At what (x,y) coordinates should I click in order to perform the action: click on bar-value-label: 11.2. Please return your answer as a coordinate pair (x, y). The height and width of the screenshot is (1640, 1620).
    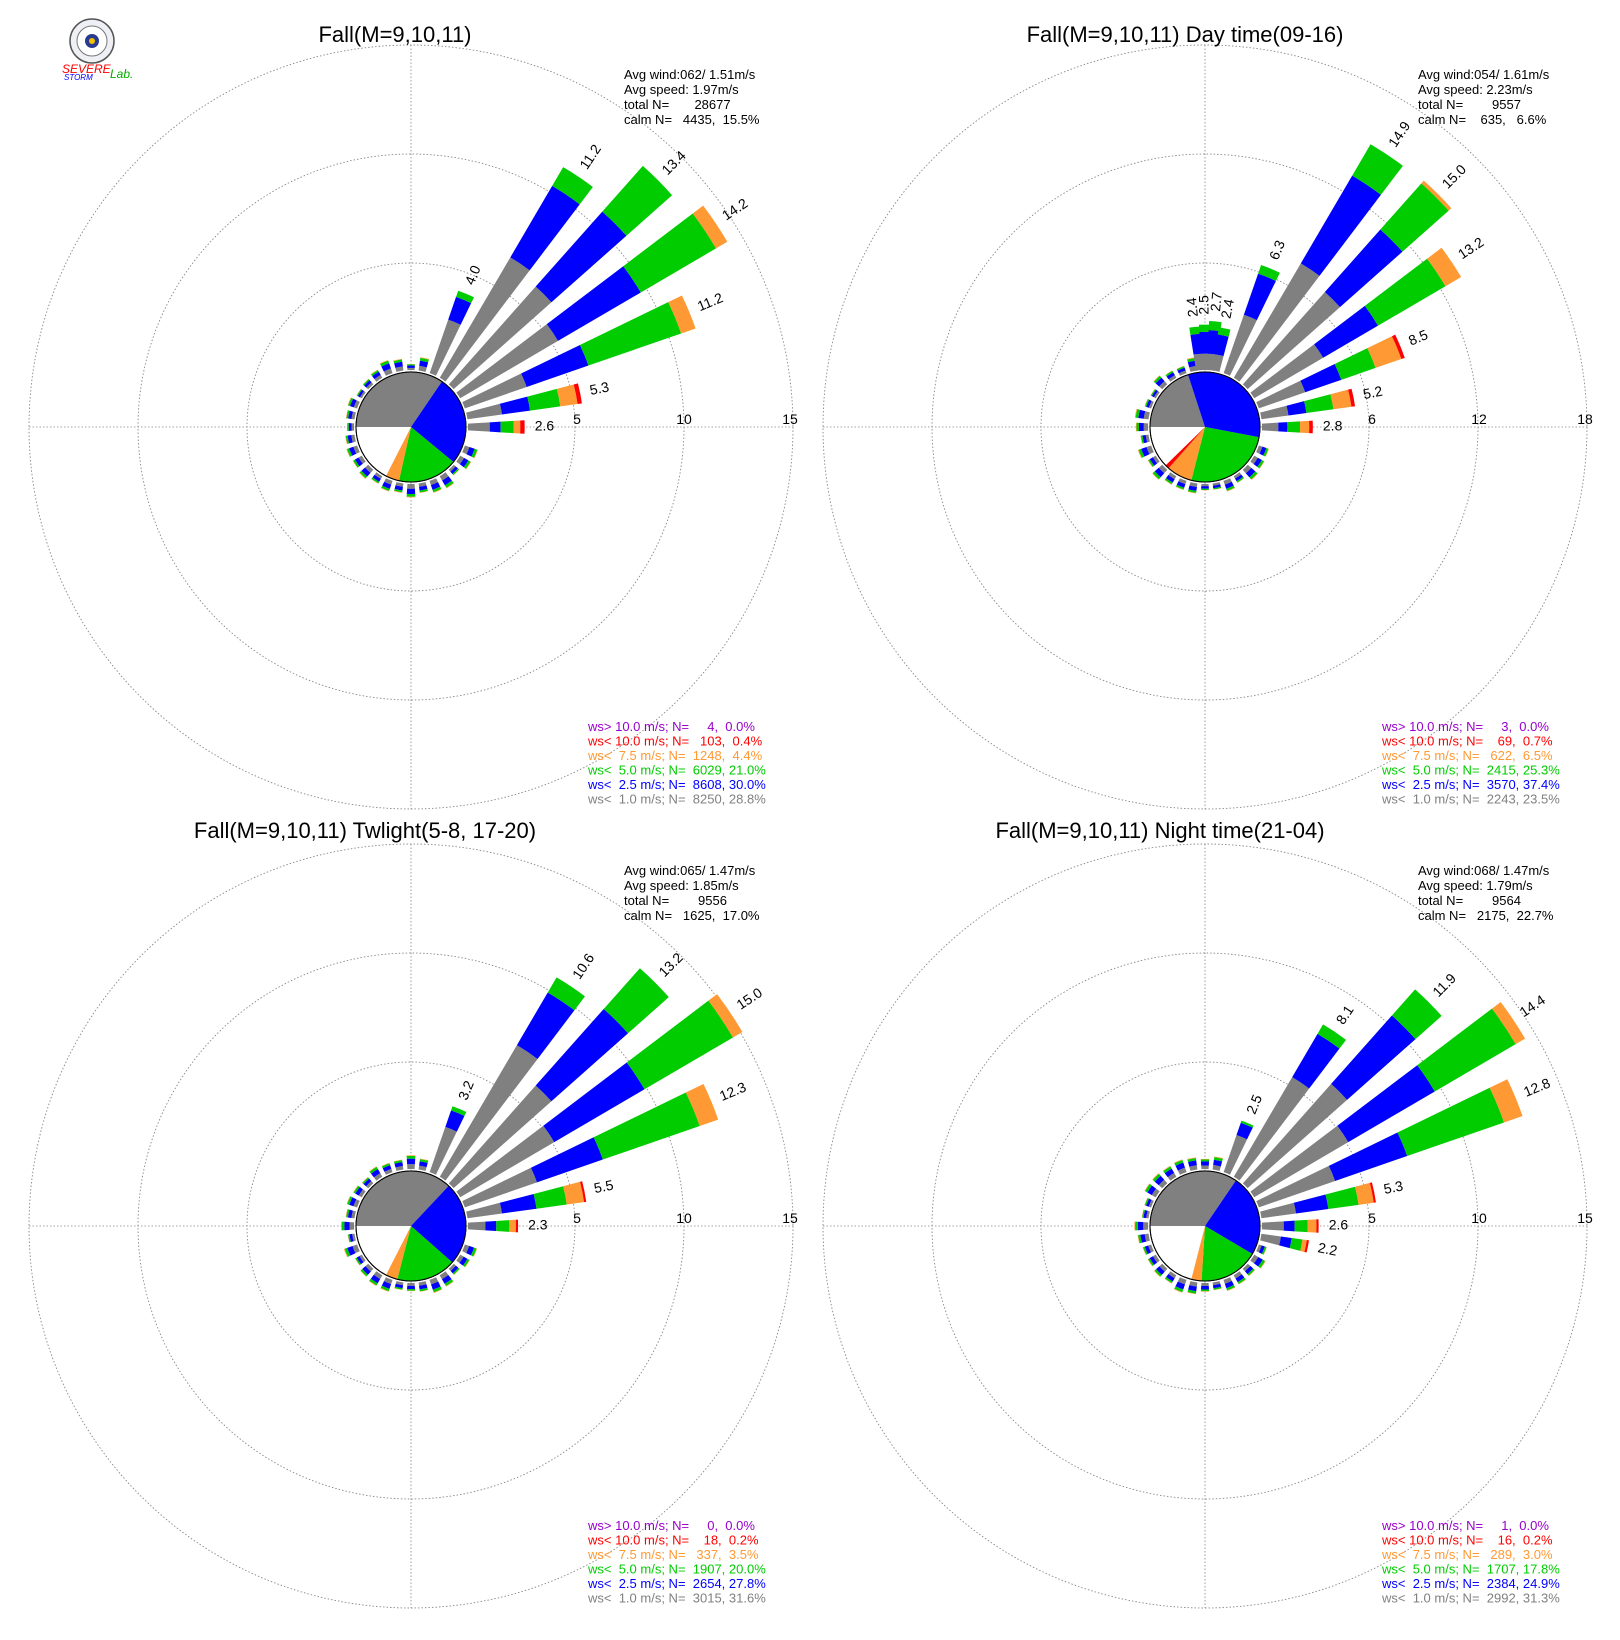
    Looking at the image, I should click on (710, 301).